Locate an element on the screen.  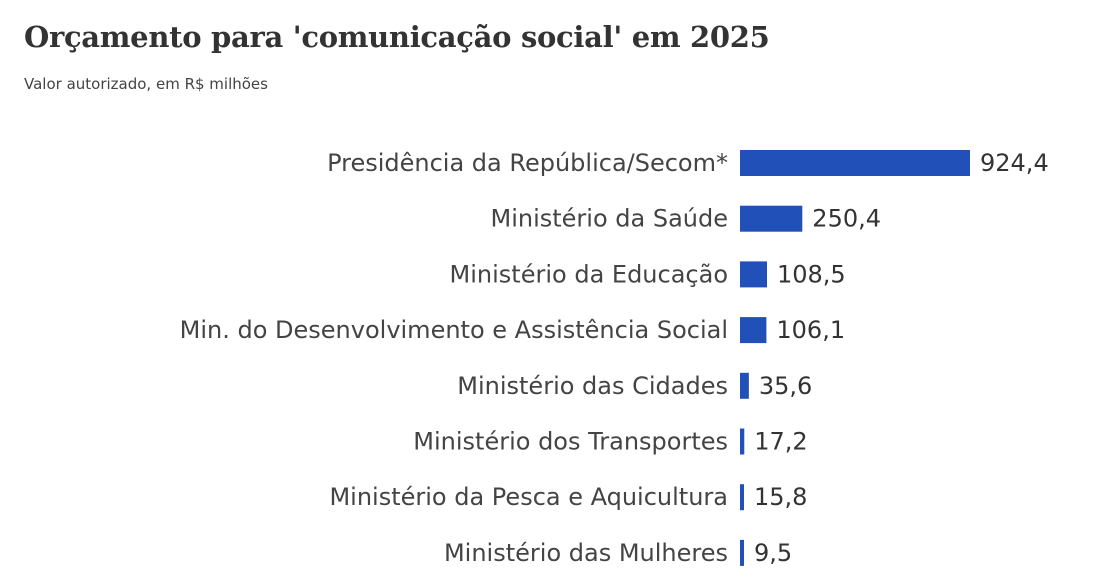
value-label: 35,6 is located at coordinates (785, 386).